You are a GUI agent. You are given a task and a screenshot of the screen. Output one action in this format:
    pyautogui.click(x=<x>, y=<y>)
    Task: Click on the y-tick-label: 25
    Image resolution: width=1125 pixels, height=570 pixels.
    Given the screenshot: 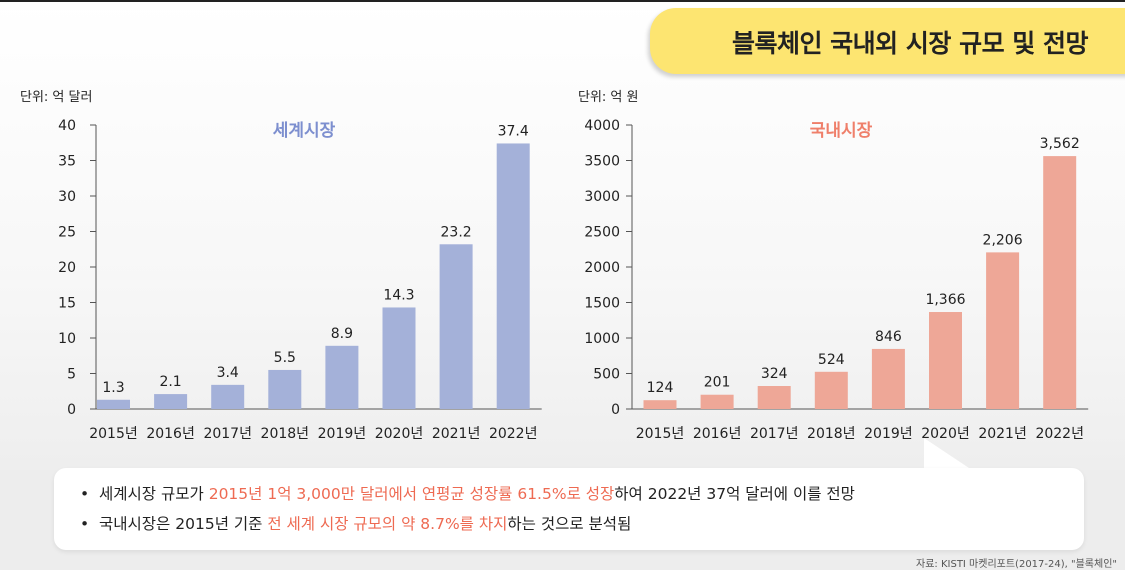 What is the action you would take?
    pyautogui.click(x=67, y=233)
    